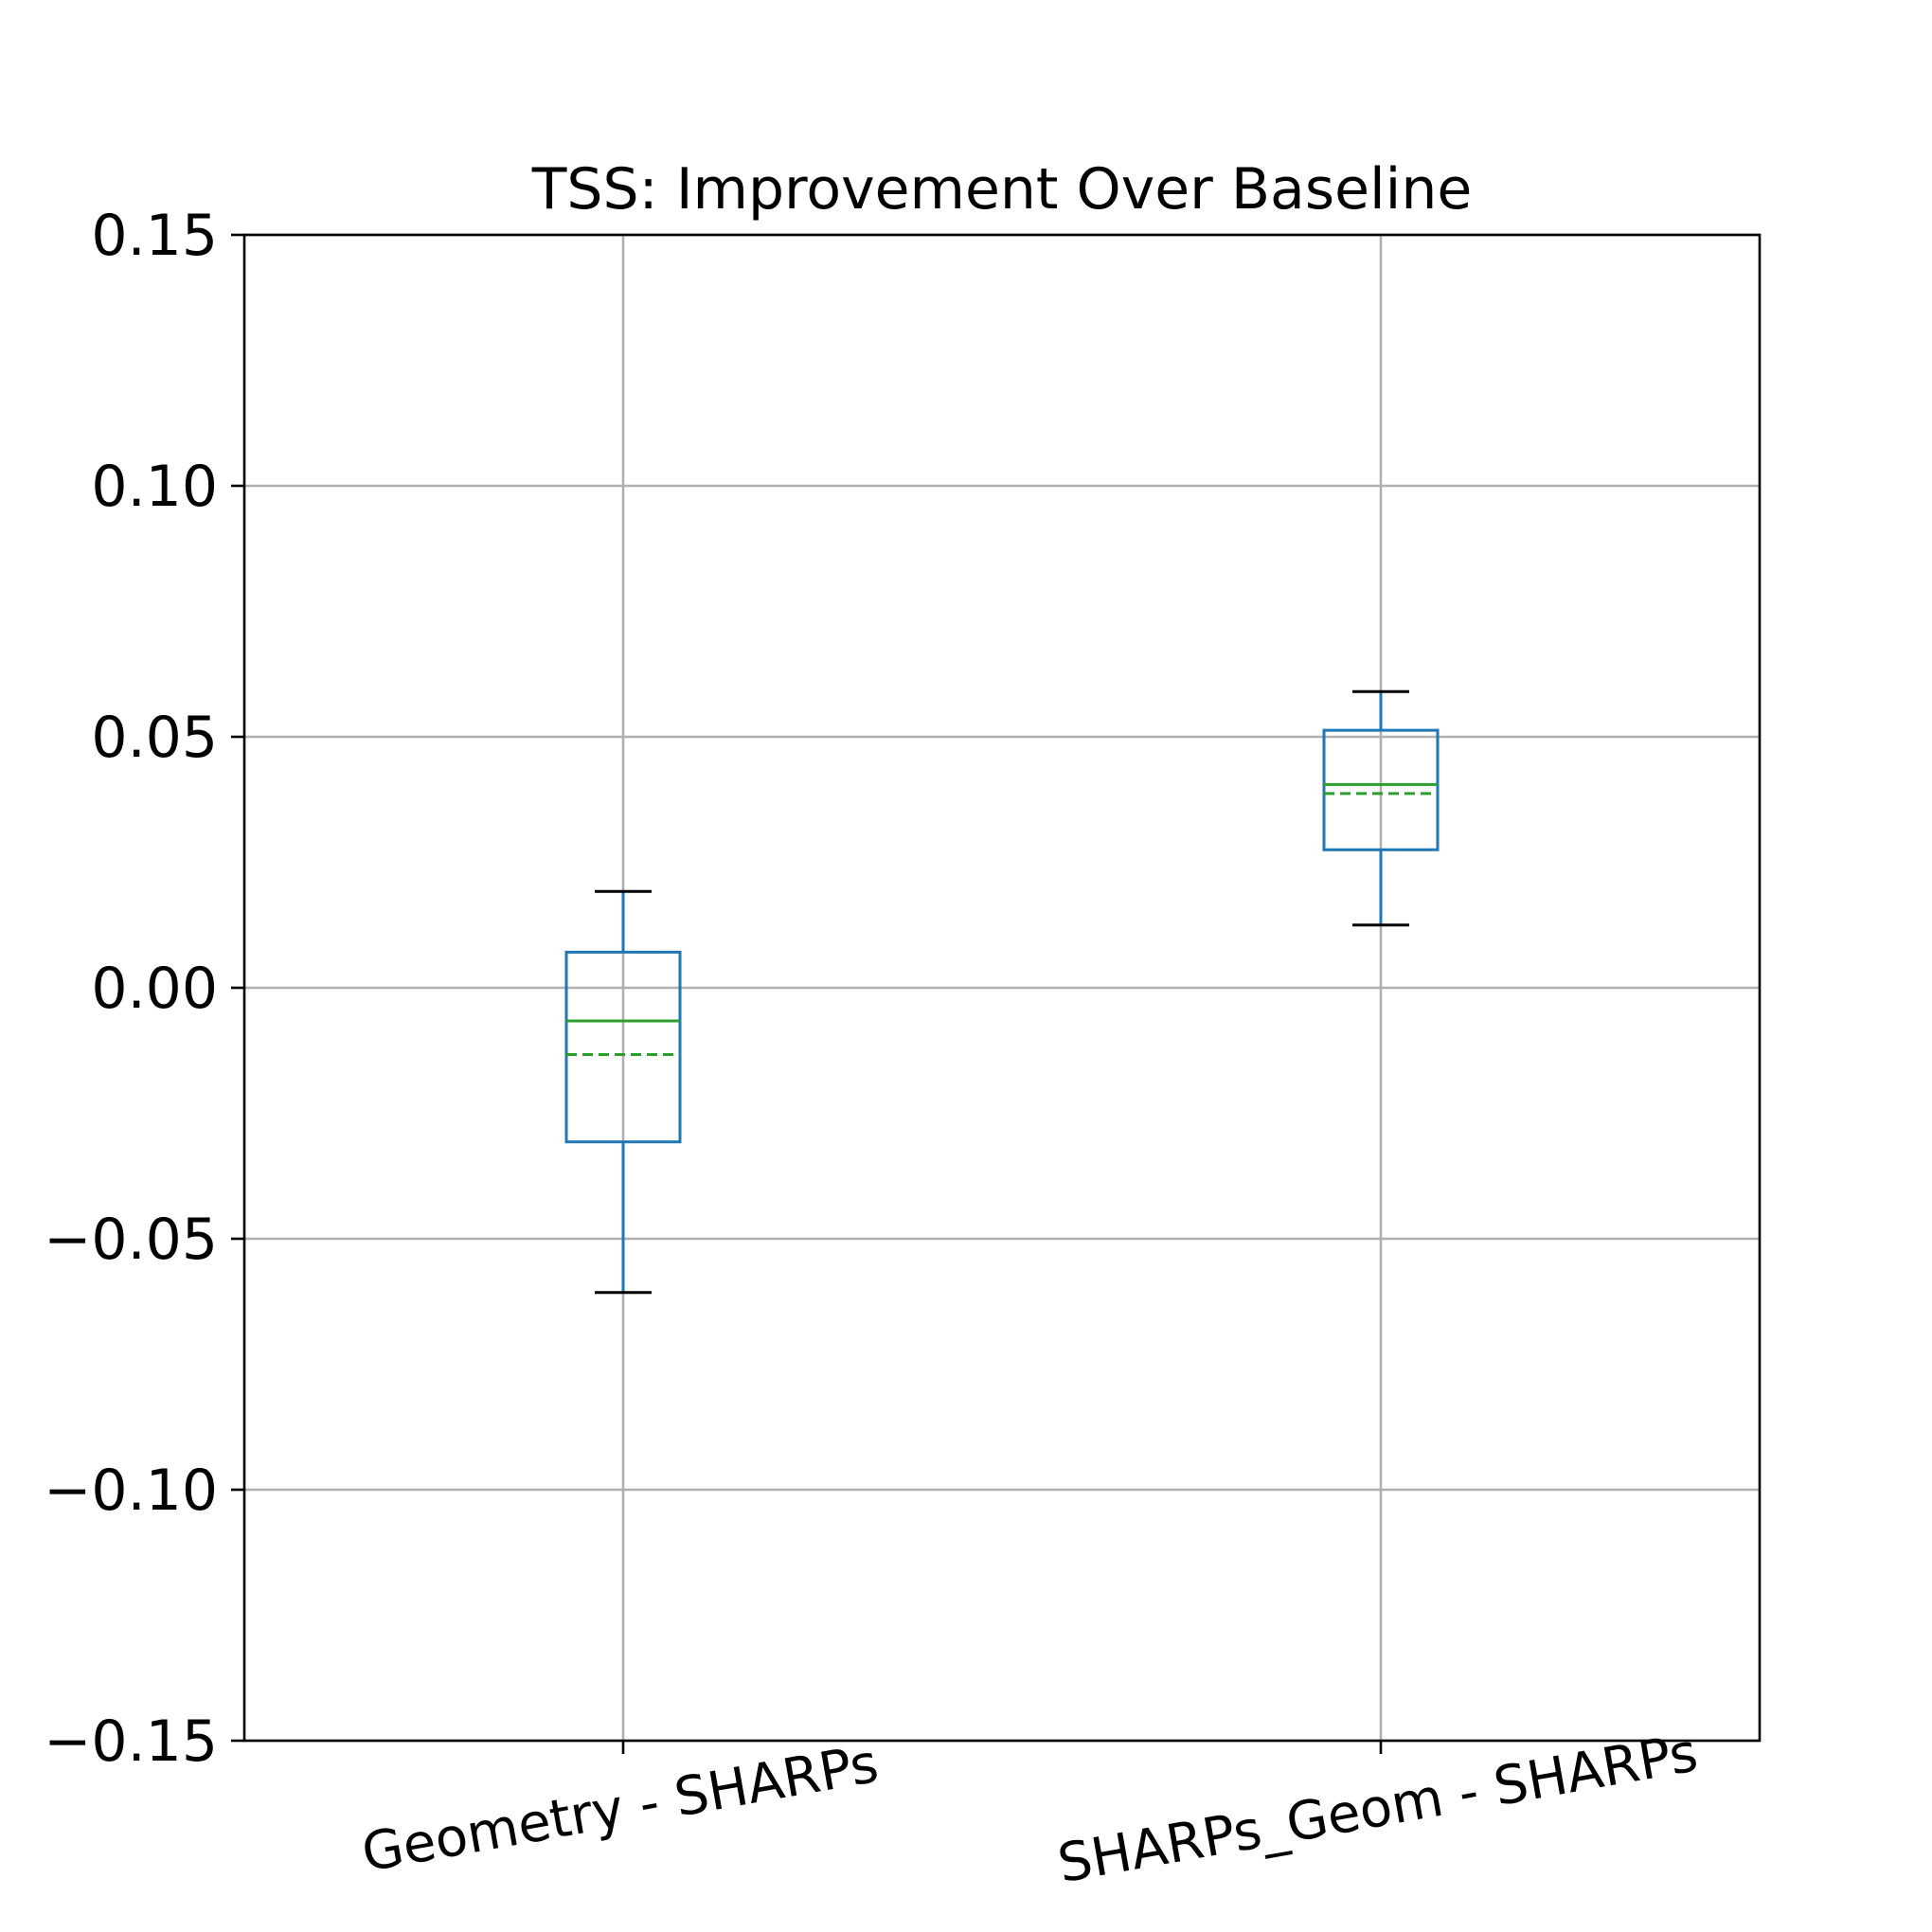 Image resolution: width=1932 pixels, height=1932 pixels. What do you see at coordinates (1377, 1808) in the screenshot?
I see `x-tick-label: SHARPs_Geom - SHARPs` at bounding box center [1377, 1808].